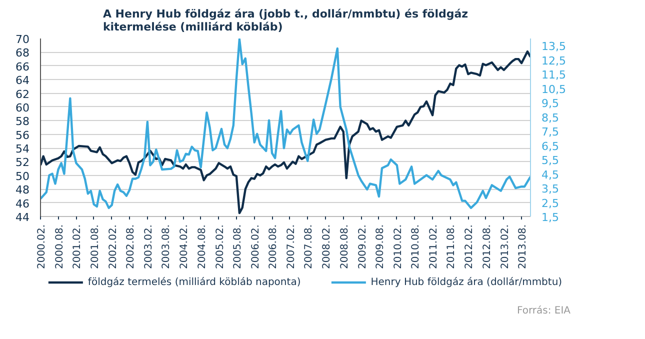 This screenshot has width=645, height=339. What do you see at coordinates (23, 121) in the screenshot?
I see `y-tick-label: 58` at bounding box center [23, 121].